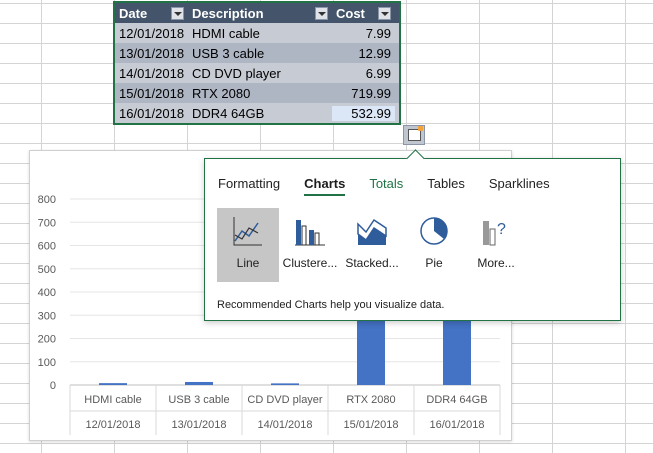 This screenshot has height=453, width=653. What do you see at coordinates (257, 93) in the screenshot?
I see `table-row: 15/01/2018 RTX 2080 719.99` at bounding box center [257, 93].